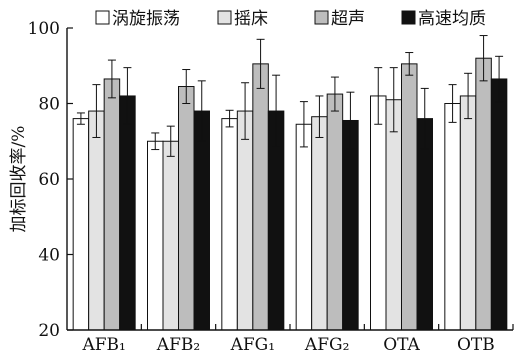 The image size is (519, 354). Describe the element at coordinates (348, 19) in the screenshot. I see `legend-label: 超声` at that location.